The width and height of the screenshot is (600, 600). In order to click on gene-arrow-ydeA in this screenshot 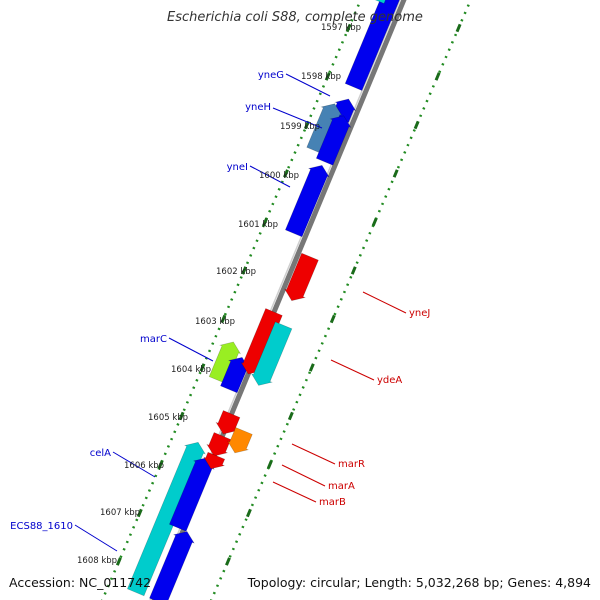, I will do `click(271, 353)`.